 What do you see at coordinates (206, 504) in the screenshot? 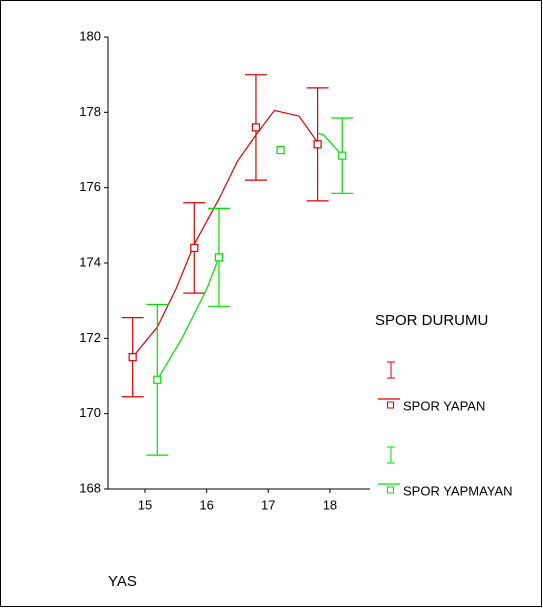
I see `x-tick-label: 16` at bounding box center [206, 504].